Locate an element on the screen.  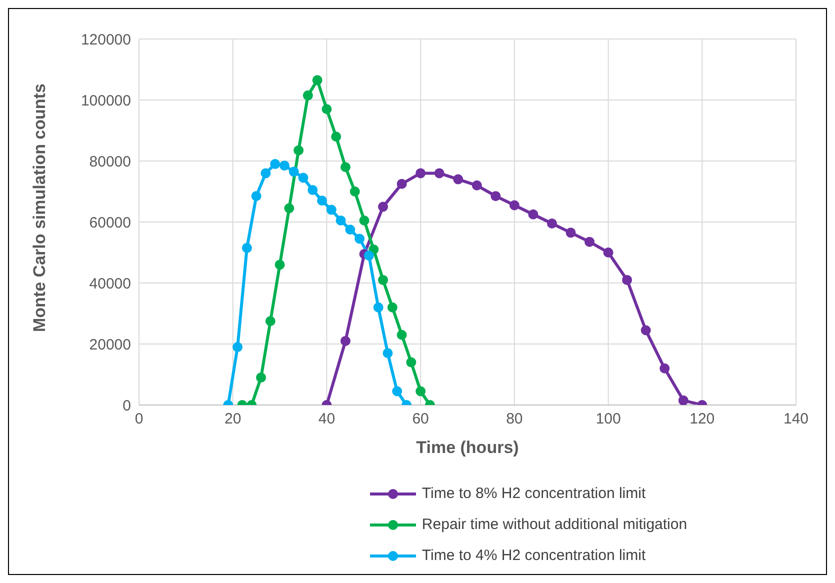
y-tick-label: 120000 is located at coordinates (105, 39).